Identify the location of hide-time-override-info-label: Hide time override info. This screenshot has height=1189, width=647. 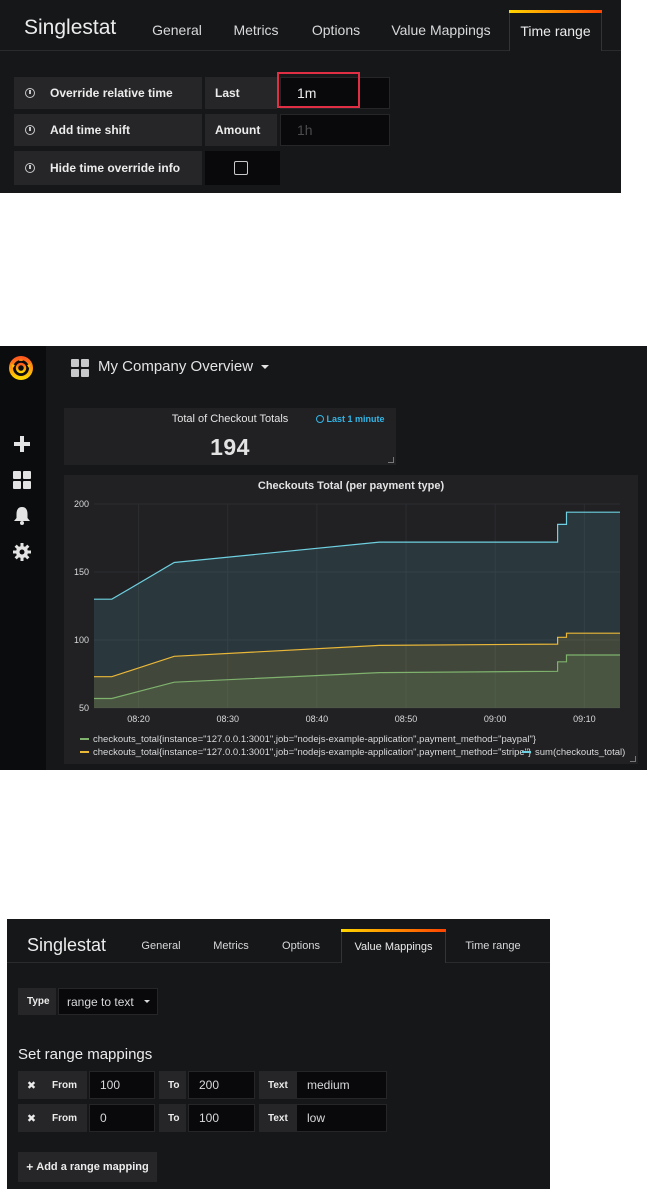
(108, 168).